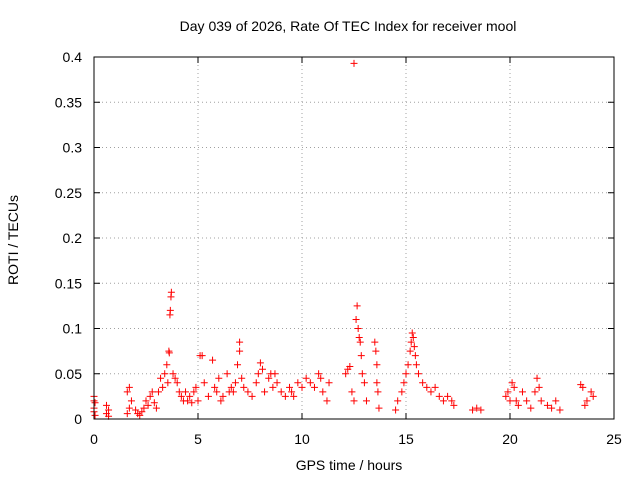 The height and width of the screenshot is (480, 640). I want to click on x-axis-label: GPS time / hours, so click(349, 465).